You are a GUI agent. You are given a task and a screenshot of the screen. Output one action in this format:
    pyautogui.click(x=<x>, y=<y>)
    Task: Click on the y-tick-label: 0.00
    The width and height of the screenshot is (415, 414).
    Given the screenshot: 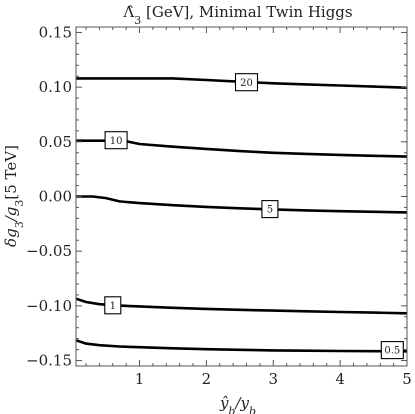 What is the action you would take?
    pyautogui.click(x=55, y=197)
    